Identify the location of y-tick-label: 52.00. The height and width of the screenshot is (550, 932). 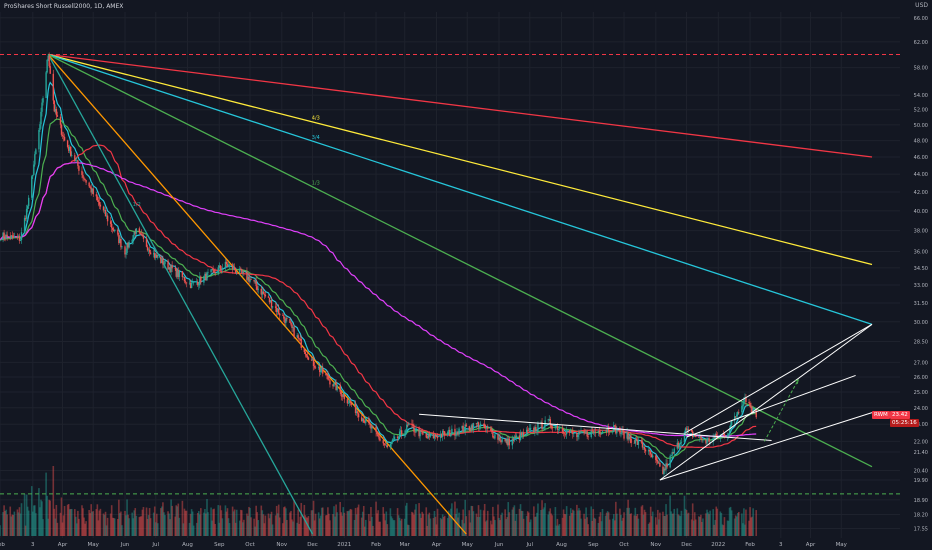
(921, 111).